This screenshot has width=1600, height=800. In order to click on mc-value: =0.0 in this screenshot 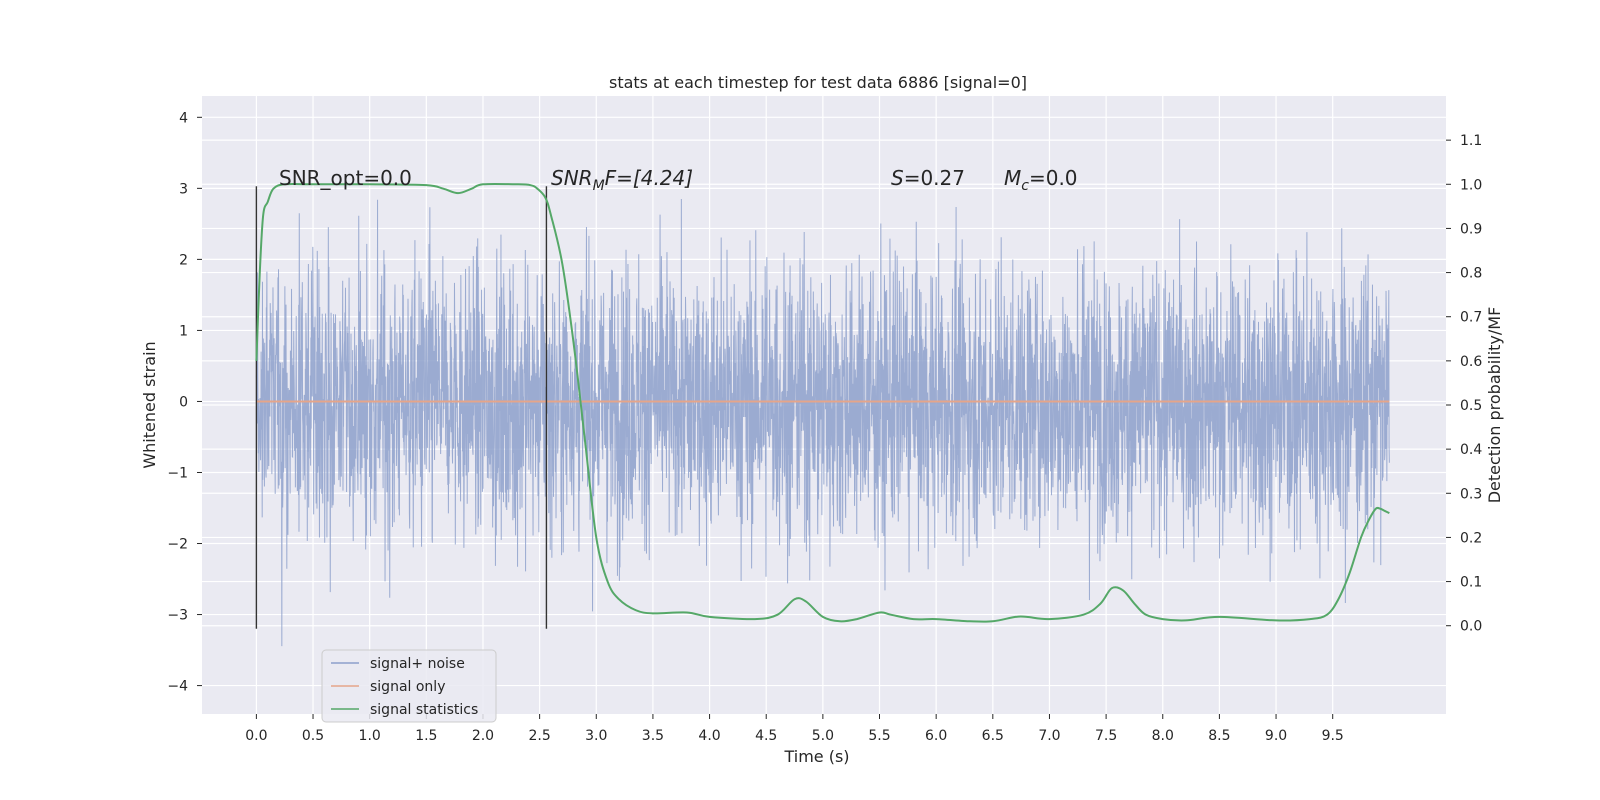, I will do `click(1053, 178)`.